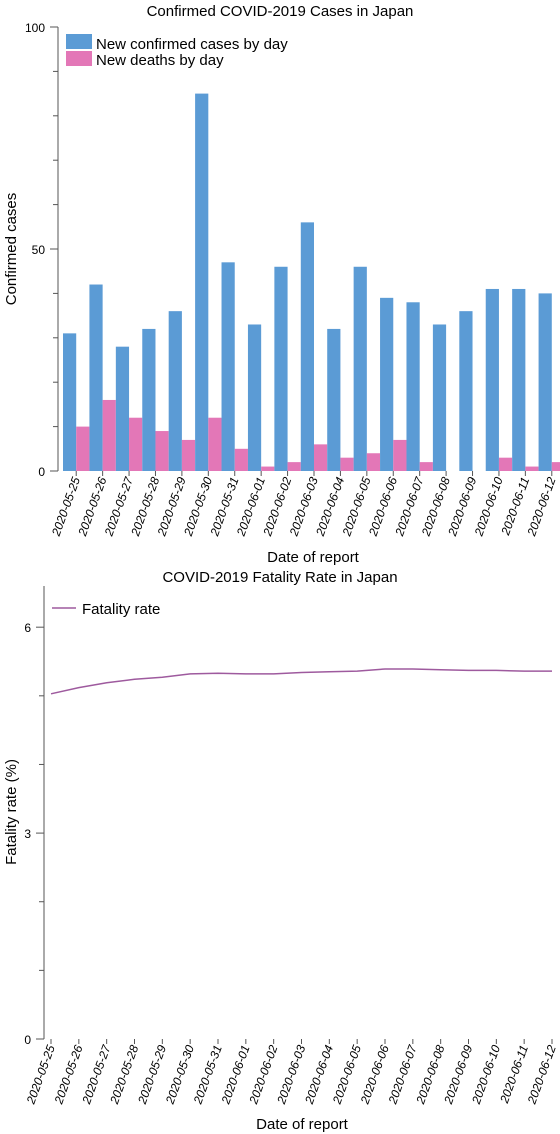  Describe the element at coordinates (41, 472) in the screenshot. I see `cases-y-tick-label: 0` at that location.